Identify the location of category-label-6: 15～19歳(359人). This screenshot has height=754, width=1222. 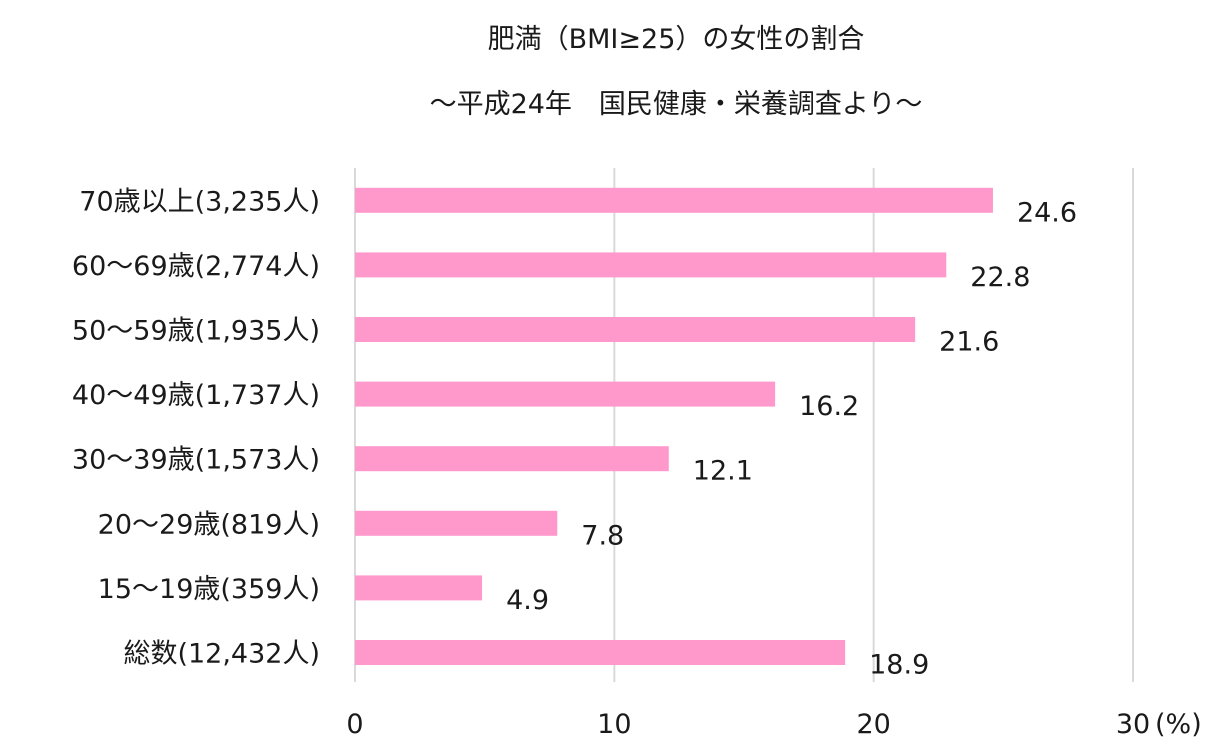
(209, 589).